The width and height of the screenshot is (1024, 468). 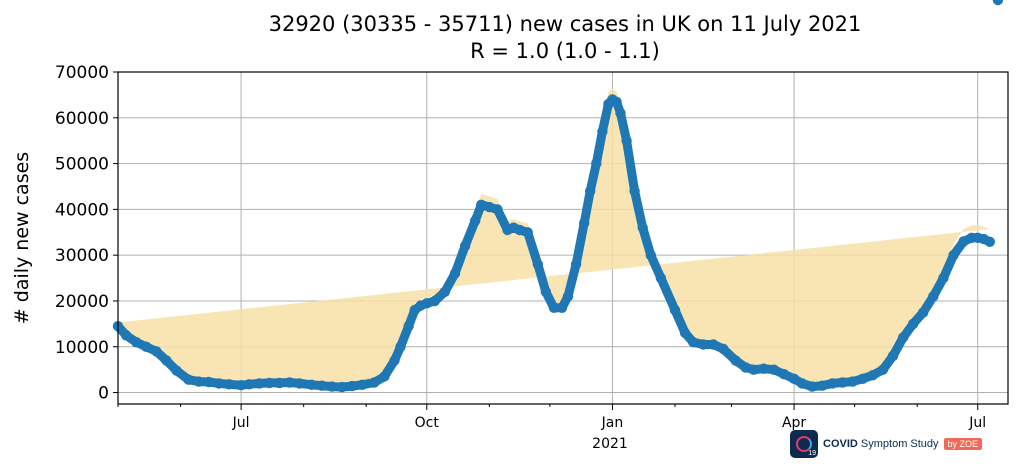 I want to click on y-axis: 0 10000 20000 30000 40000 50000 60000 70000, so click(x=86, y=233).